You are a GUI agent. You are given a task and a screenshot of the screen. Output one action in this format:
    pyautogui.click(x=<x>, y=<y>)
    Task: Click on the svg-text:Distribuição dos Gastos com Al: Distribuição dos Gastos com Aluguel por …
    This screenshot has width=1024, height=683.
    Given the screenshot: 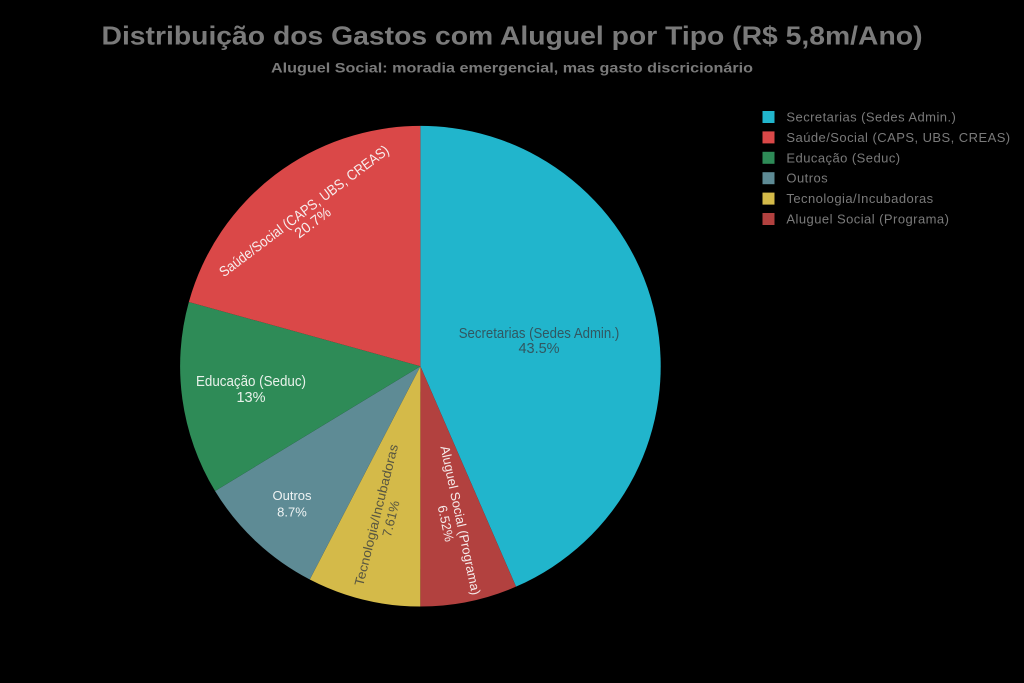 What is the action you would take?
    pyautogui.click(x=512, y=36)
    